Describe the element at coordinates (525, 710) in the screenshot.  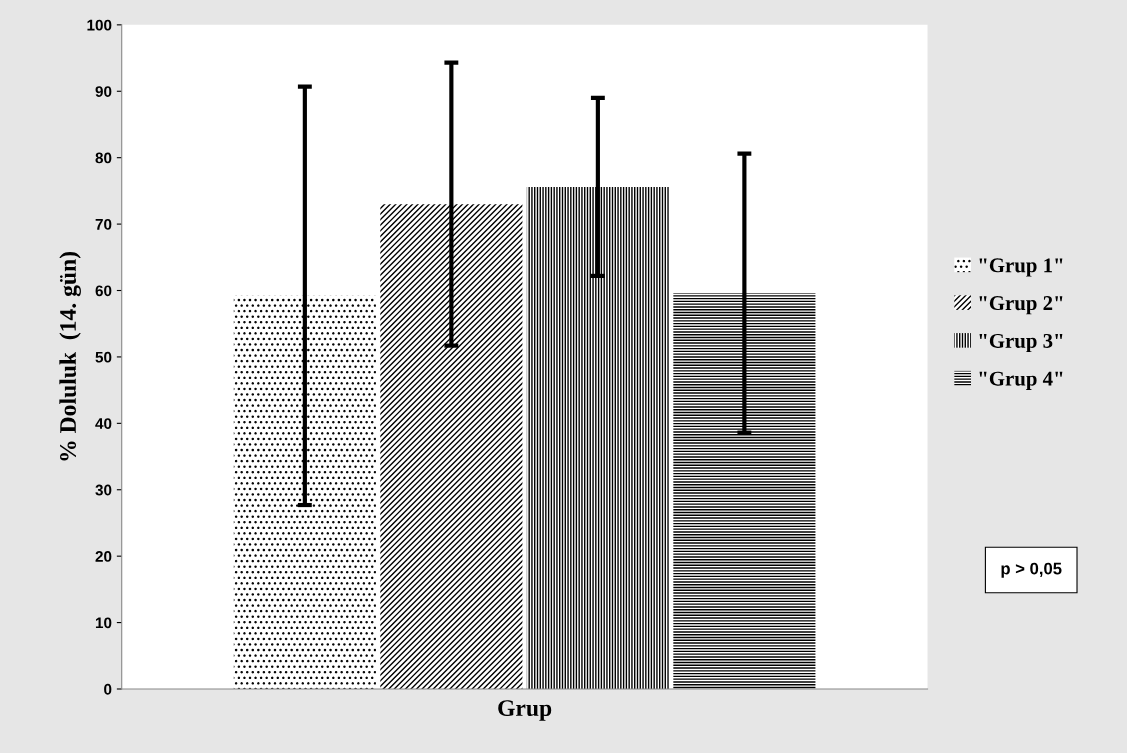
I see `x-axis-title: Grup` at that location.